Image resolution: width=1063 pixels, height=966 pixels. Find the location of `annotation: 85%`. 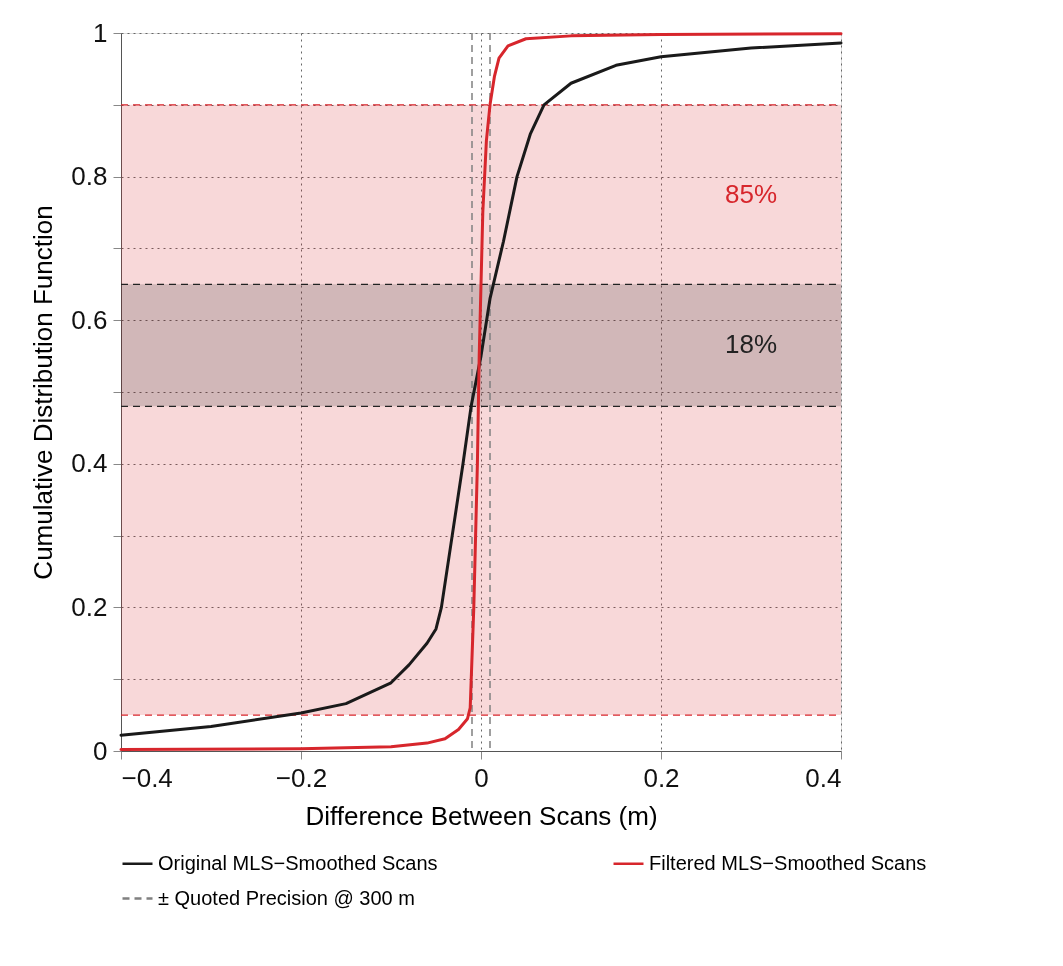

annotation: 85% is located at coordinates (751, 193).